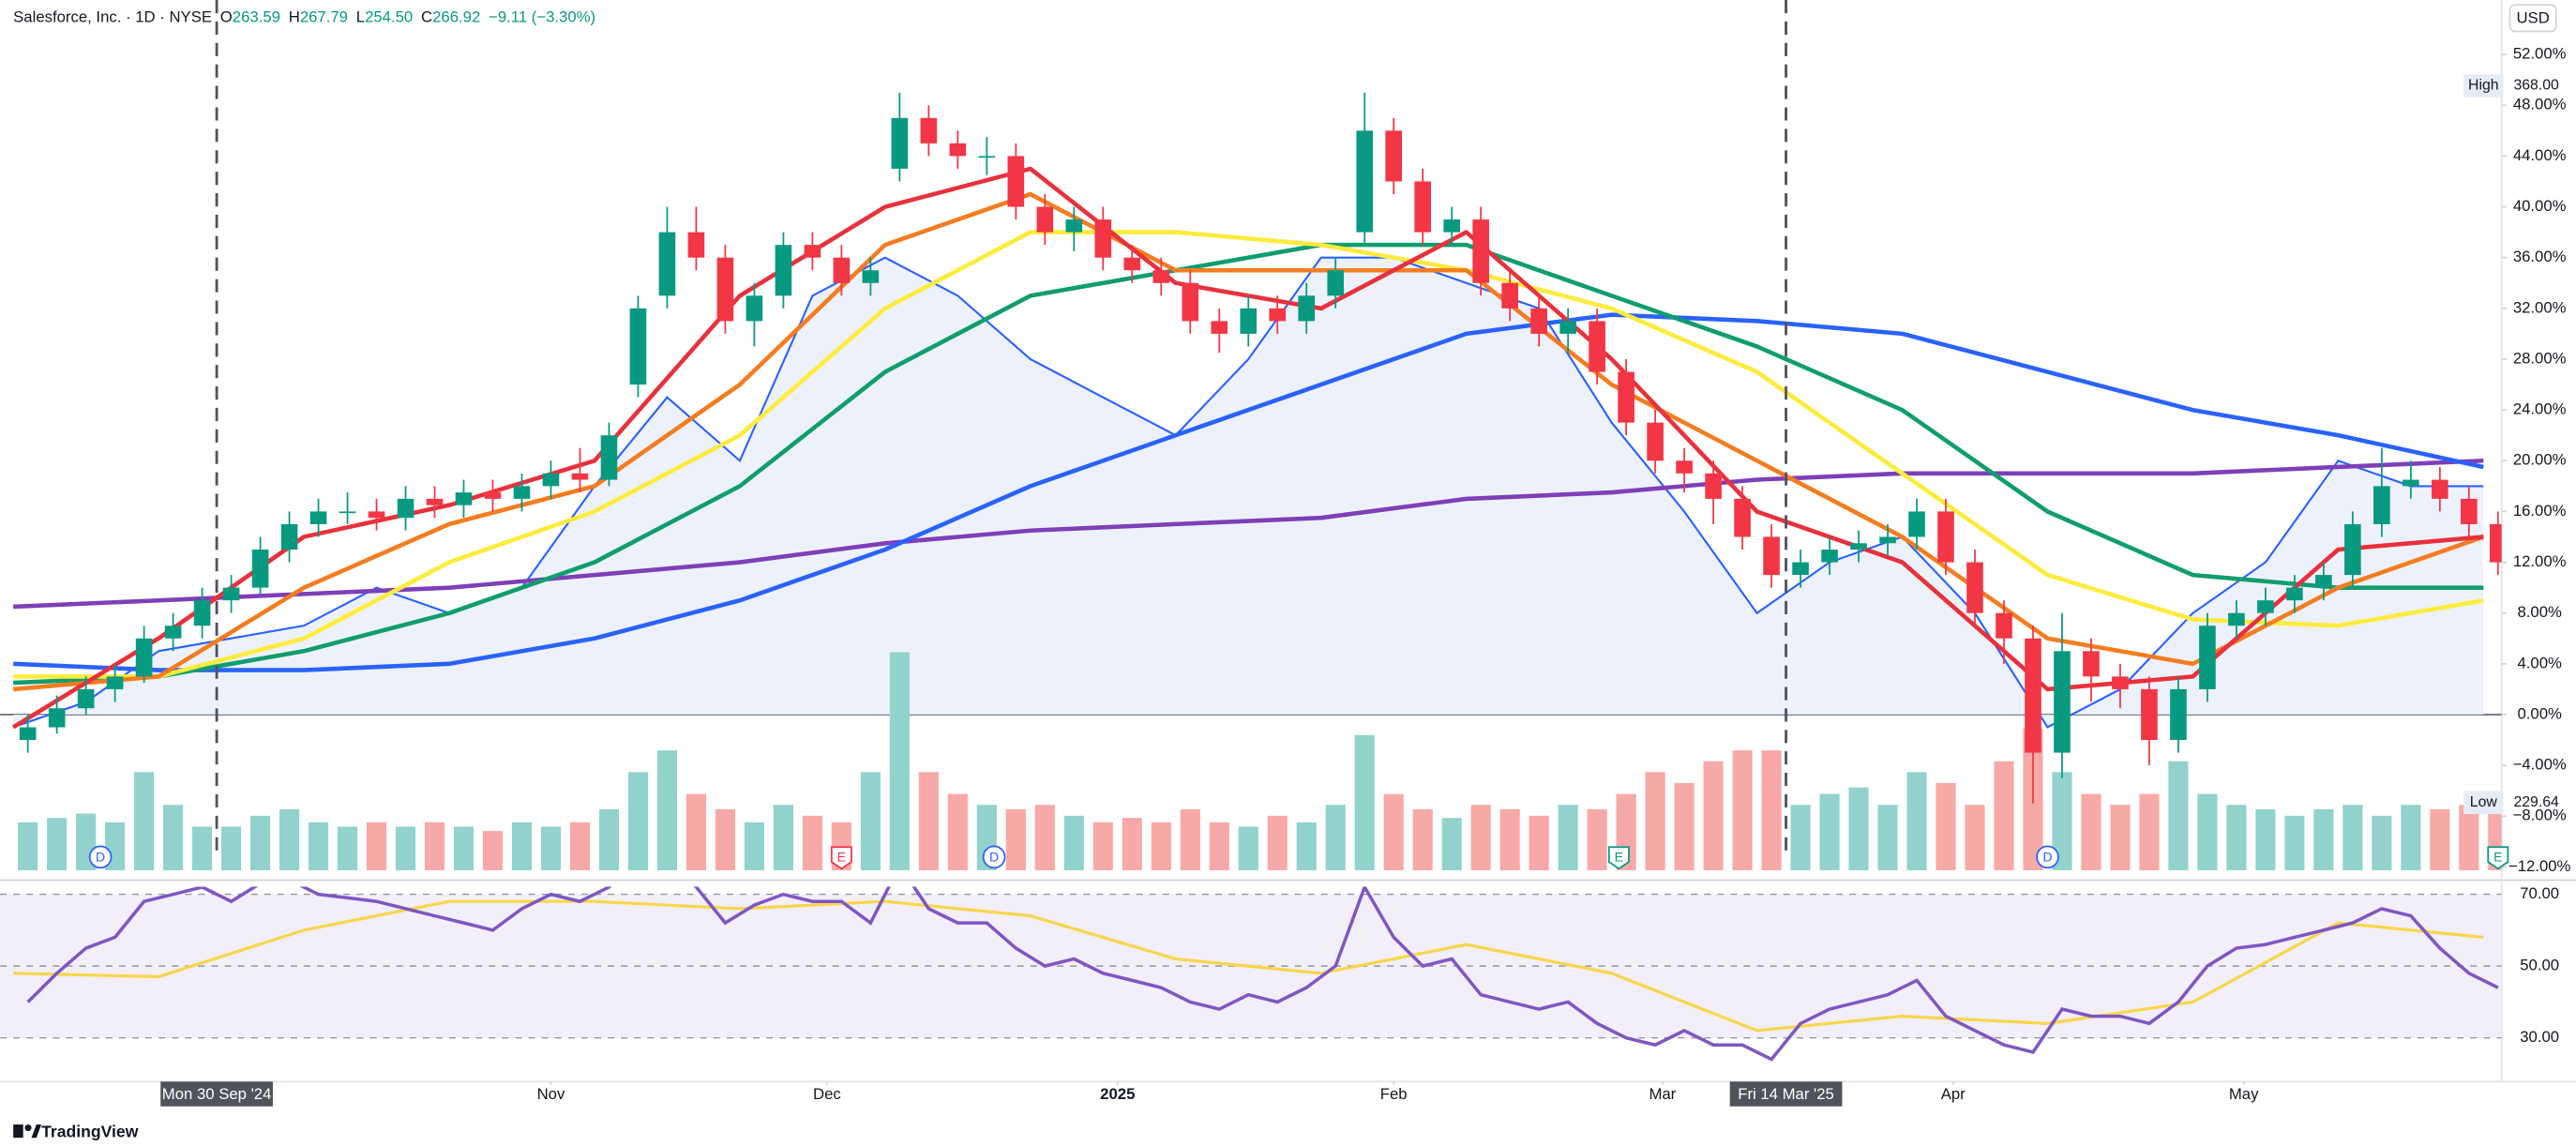 The height and width of the screenshot is (1146, 2576). I want to click on brand: TradingView, so click(90, 1132).